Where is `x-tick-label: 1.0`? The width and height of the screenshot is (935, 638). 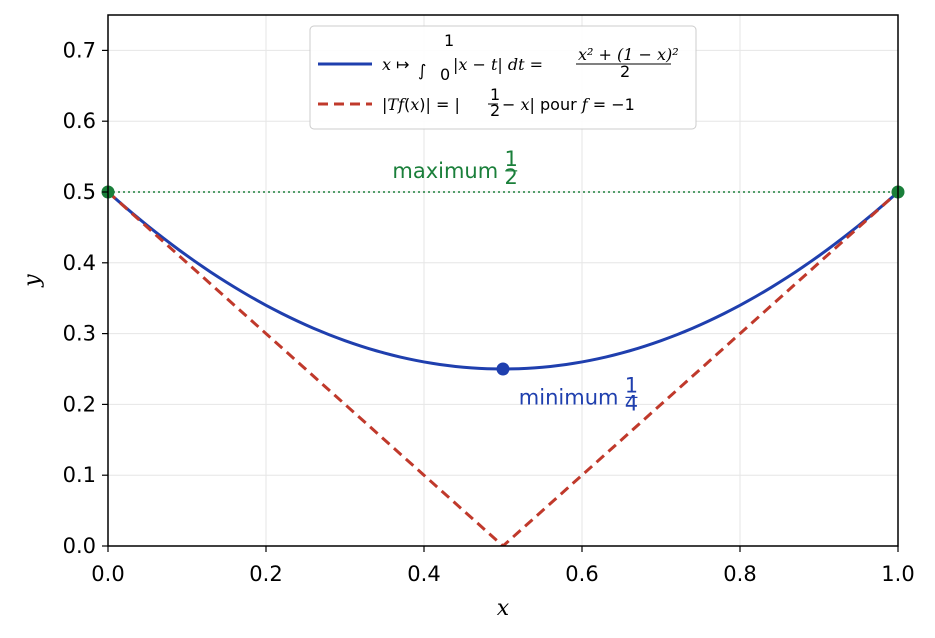 x-tick-label: 1.0 is located at coordinates (897, 574).